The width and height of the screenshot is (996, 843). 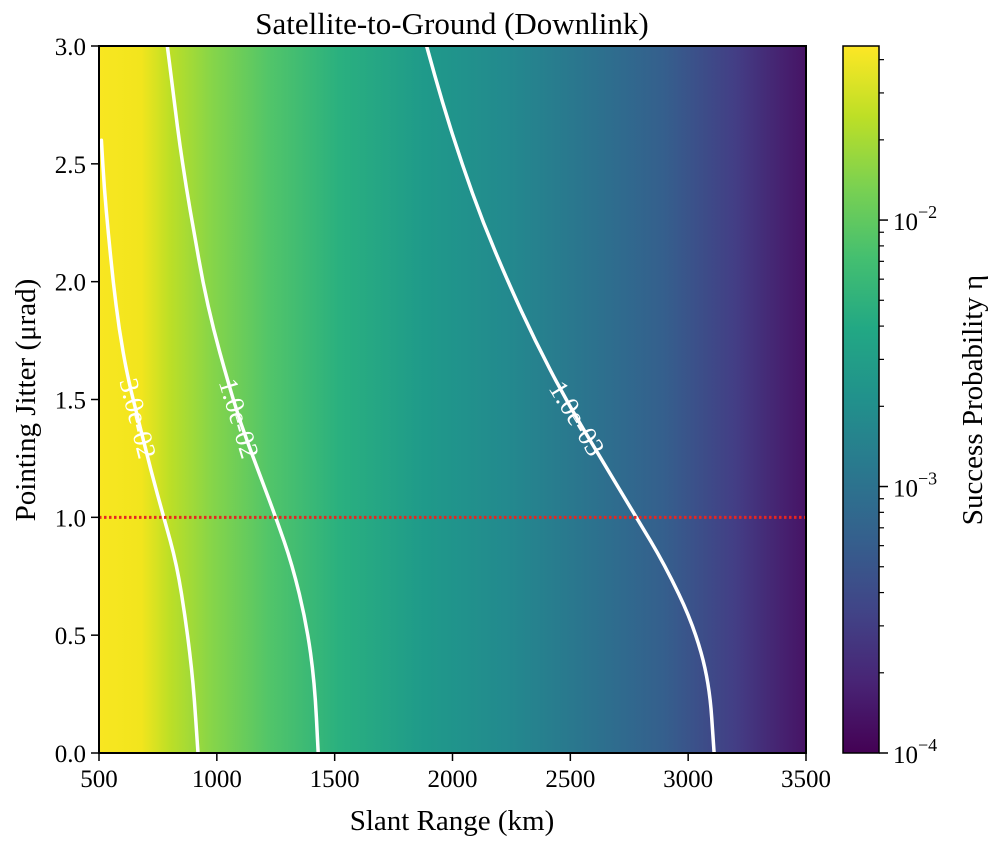 I want to click on colorbar-tick-label: 10⁻³, so click(x=915, y=486).